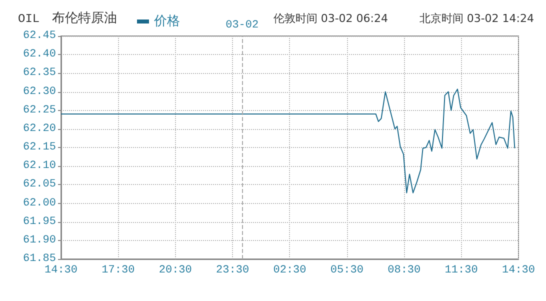  Describe the element at coordinates (39, 92) in the screenshot. I see `y-tick-label: 62.30` at that location.